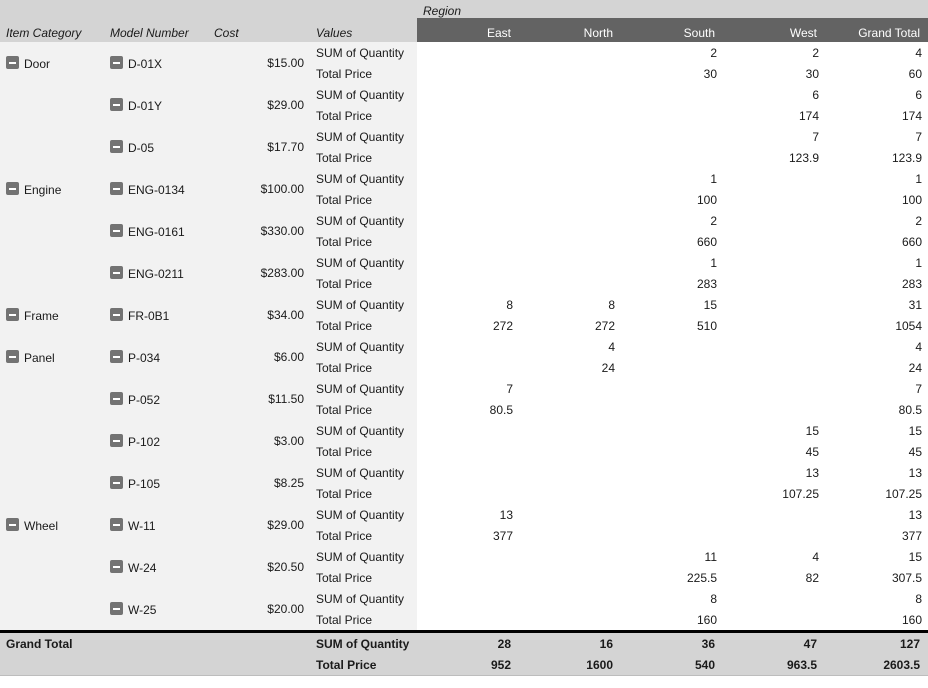 This screenshot has width=928, height=688. I want to click on column-field-label-region: Region, so click(672, 9).